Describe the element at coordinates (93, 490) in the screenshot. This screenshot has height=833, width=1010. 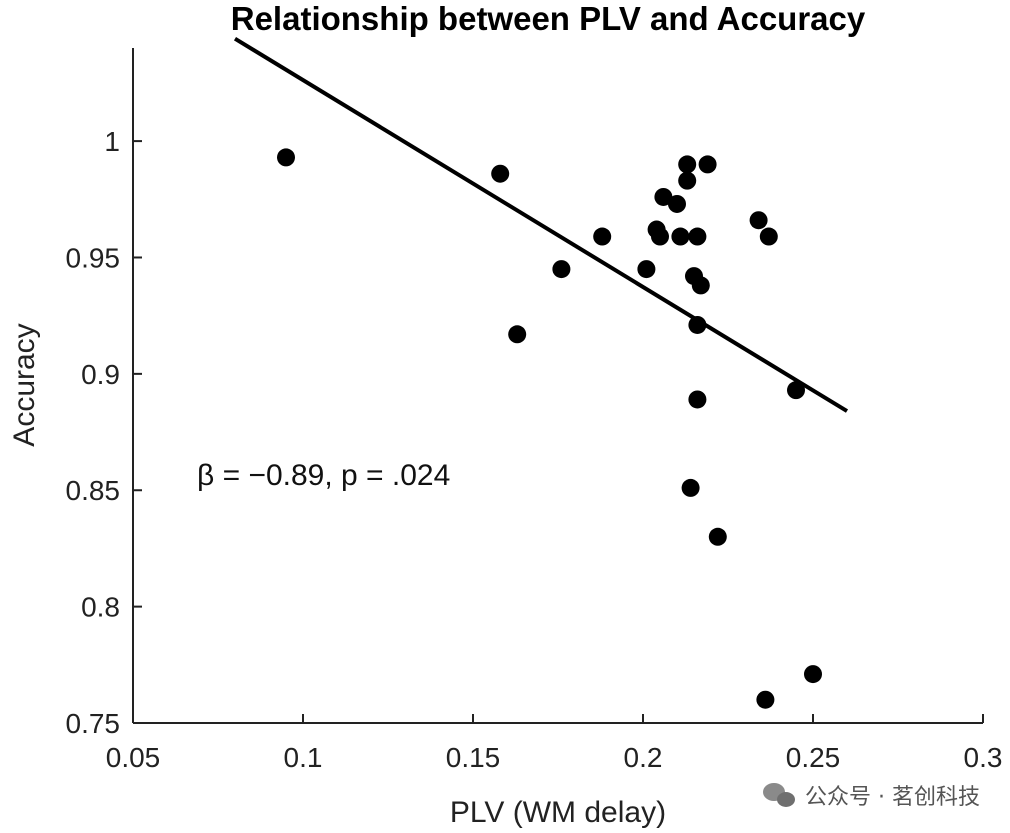
I see `y-tick-label: 0.85` at that location.